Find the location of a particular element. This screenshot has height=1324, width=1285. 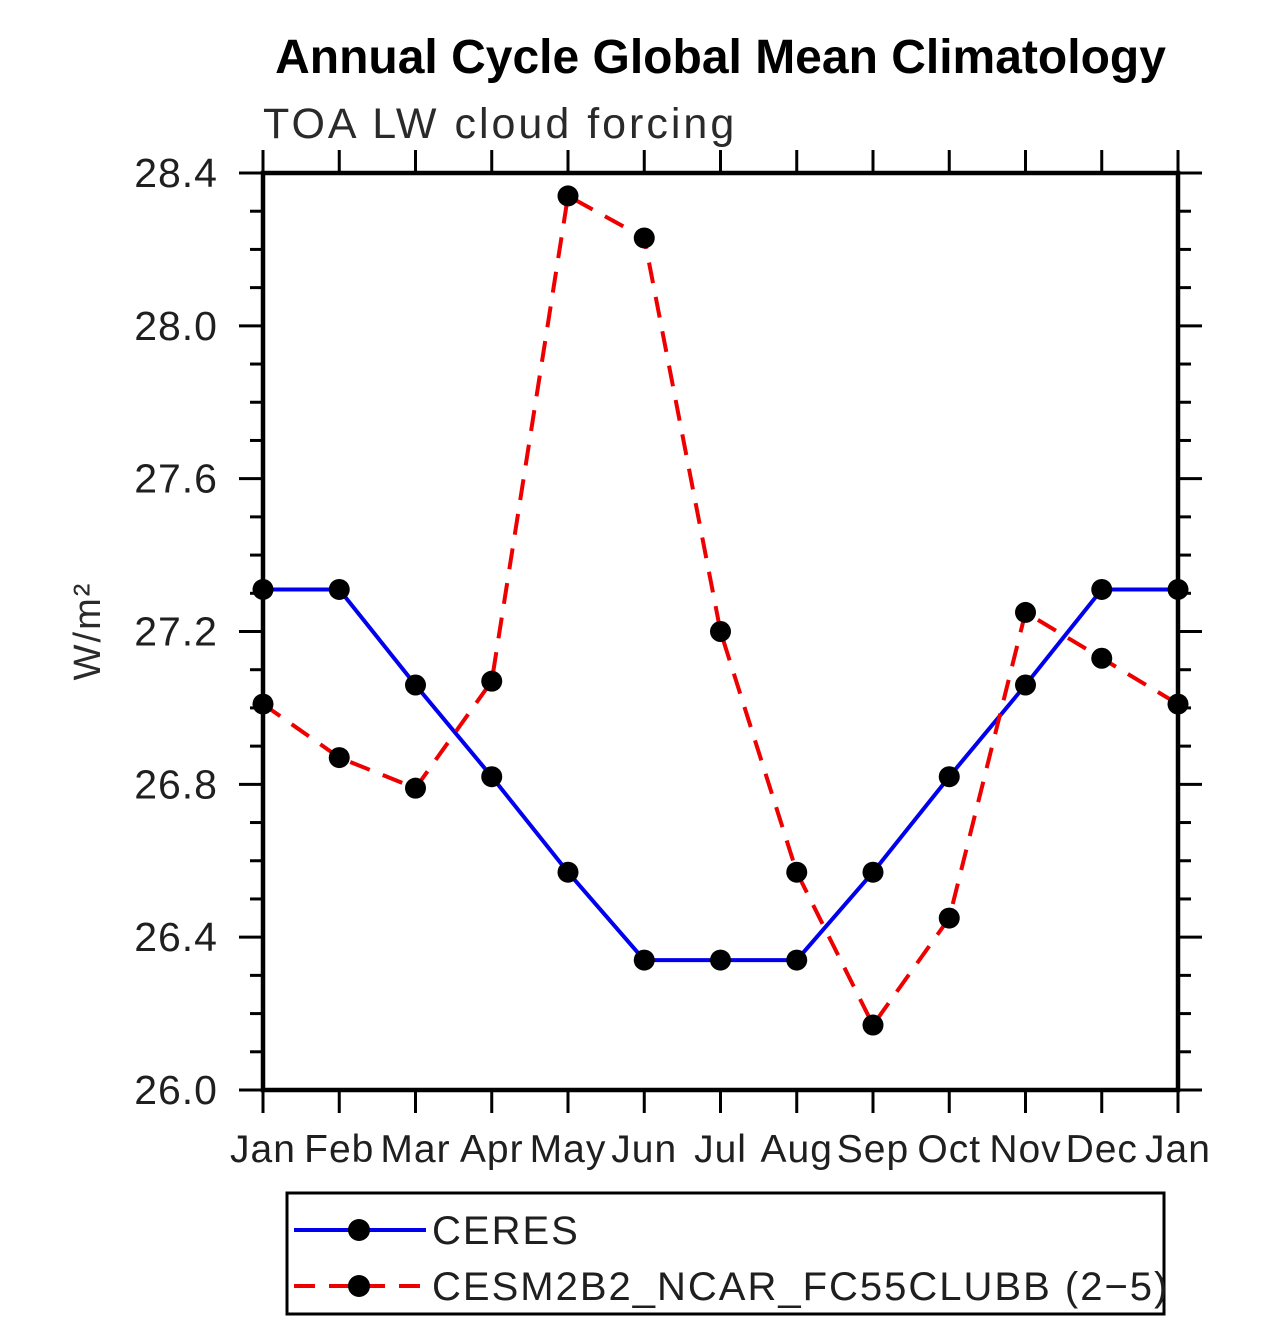

x-tick-label: Oct is located at coordinates (949, 1149).